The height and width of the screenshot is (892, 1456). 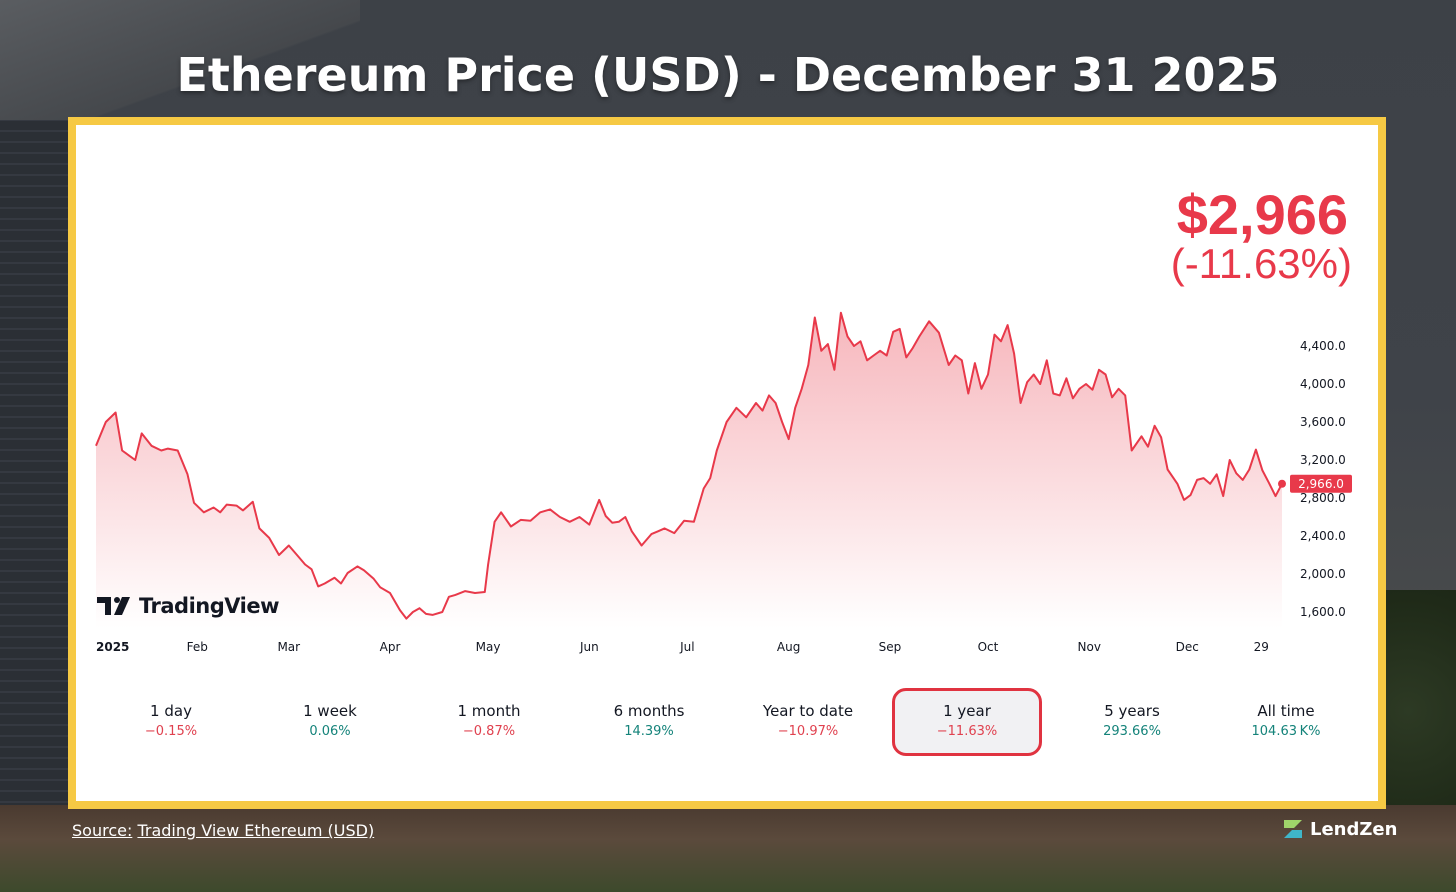 What do you see at coordinates (649, 711) in the screenshot?
I see `period-label: 6 months` at bounding box center [649, 711].